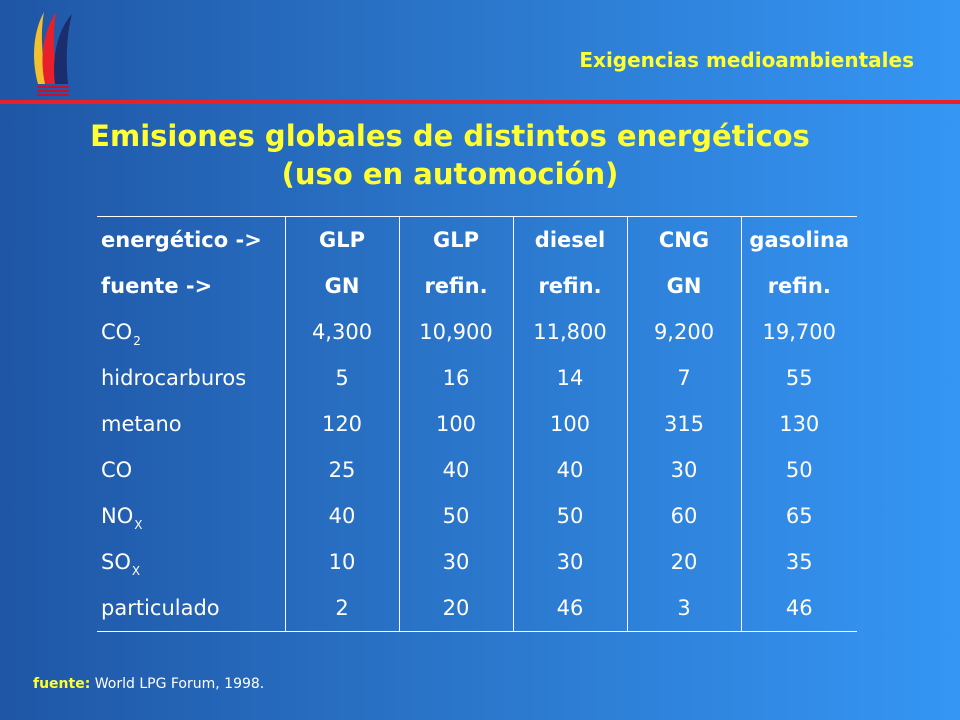 The image size is (960, 720). What do you see at coordinates (53, 54) in the screenshot?
I see `flame-stripes-logo-icon` at bounding box center [53, 54].